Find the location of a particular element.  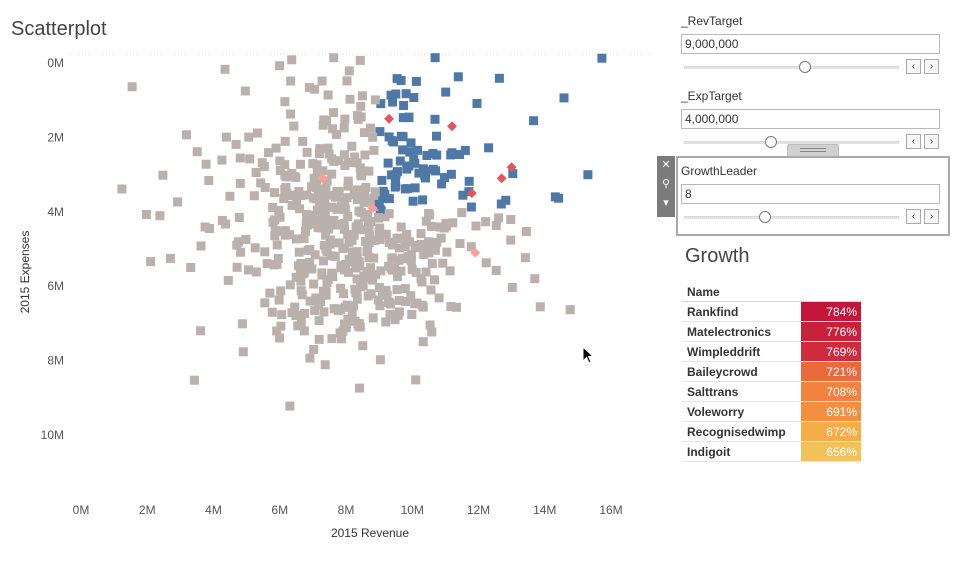

param-exp-target-slider: ‹ › is located at coordinates (812, 142).